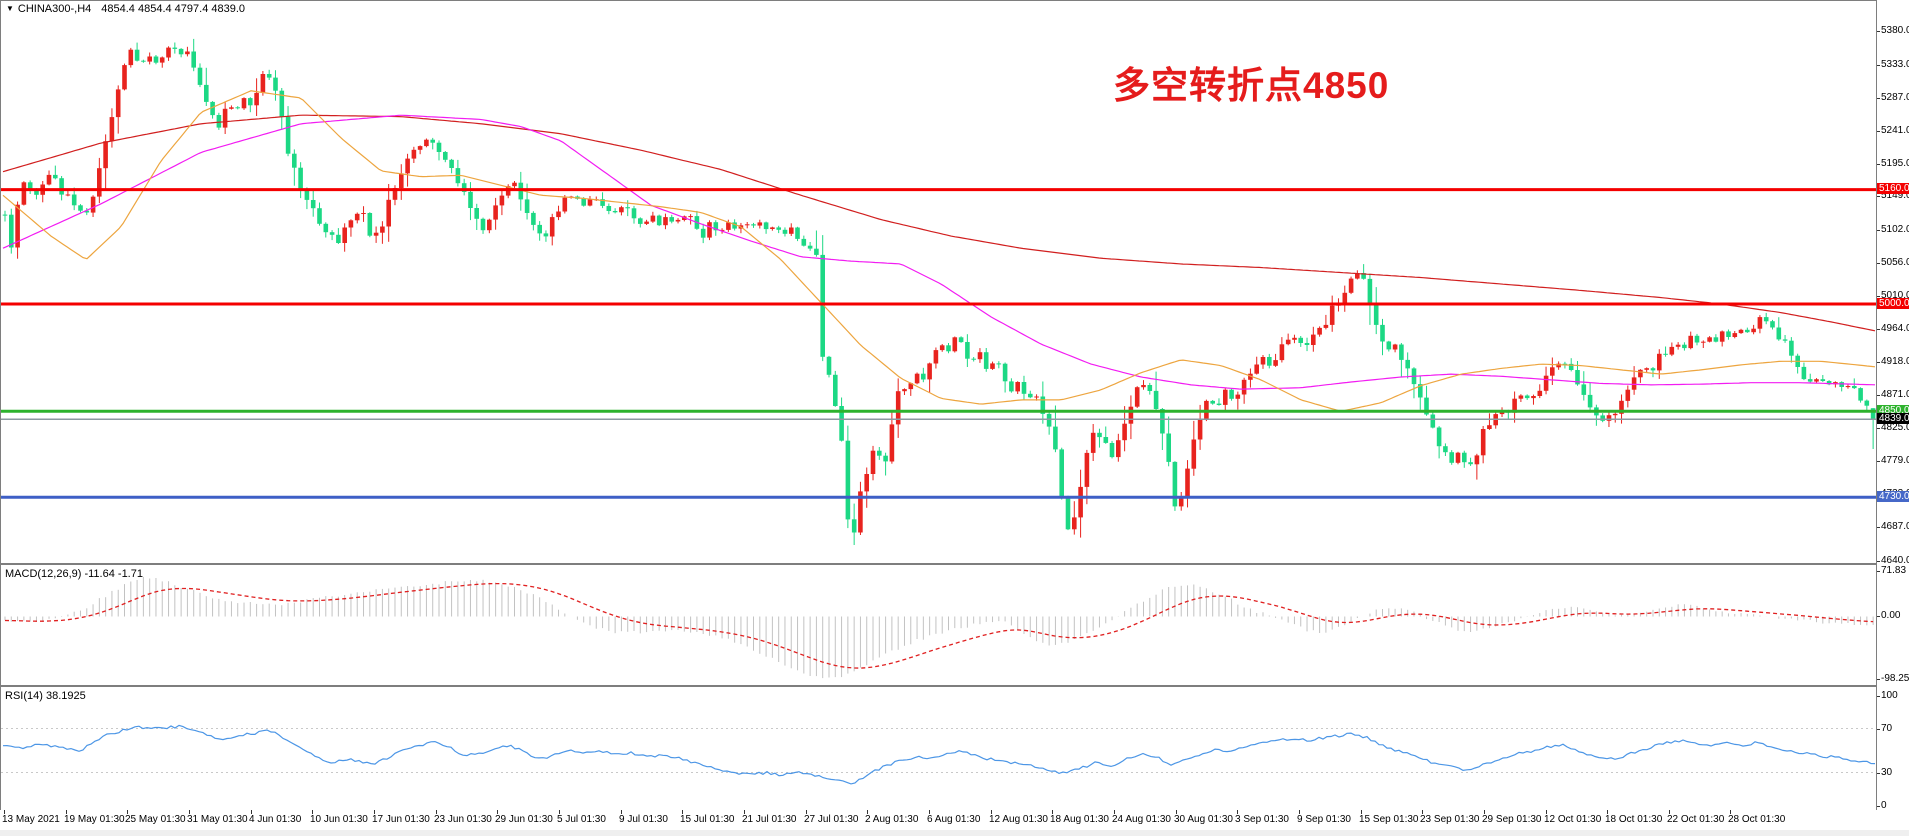  I want to click on time-axis-label: 30 Aug 01:30, so click(1203, 819).